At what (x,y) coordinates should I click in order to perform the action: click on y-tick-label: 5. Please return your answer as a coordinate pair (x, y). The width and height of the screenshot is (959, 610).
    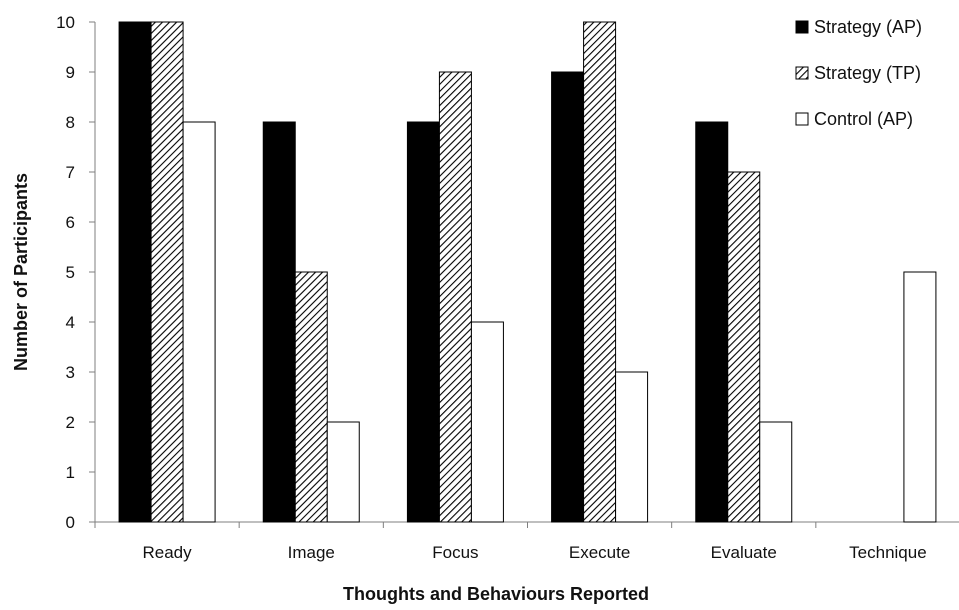
    Looking at the image, I should click on (70, 272).